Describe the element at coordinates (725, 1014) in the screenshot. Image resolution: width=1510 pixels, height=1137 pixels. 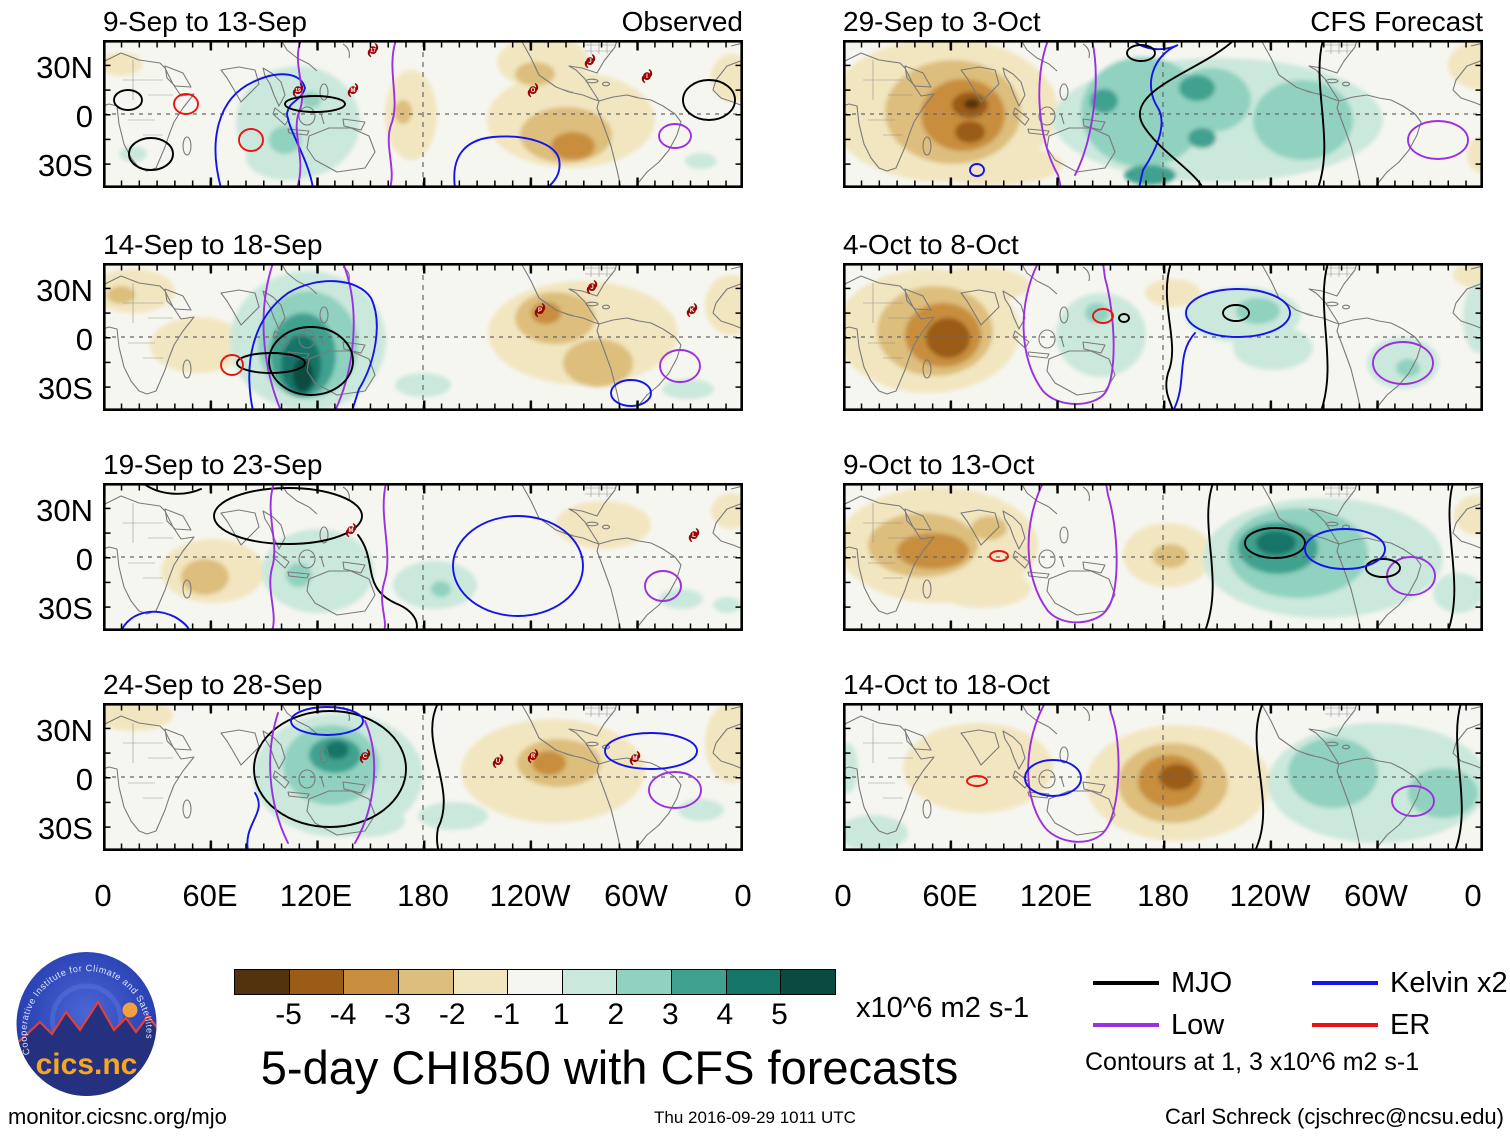
I see `colorbar-tick: 4` at that location.